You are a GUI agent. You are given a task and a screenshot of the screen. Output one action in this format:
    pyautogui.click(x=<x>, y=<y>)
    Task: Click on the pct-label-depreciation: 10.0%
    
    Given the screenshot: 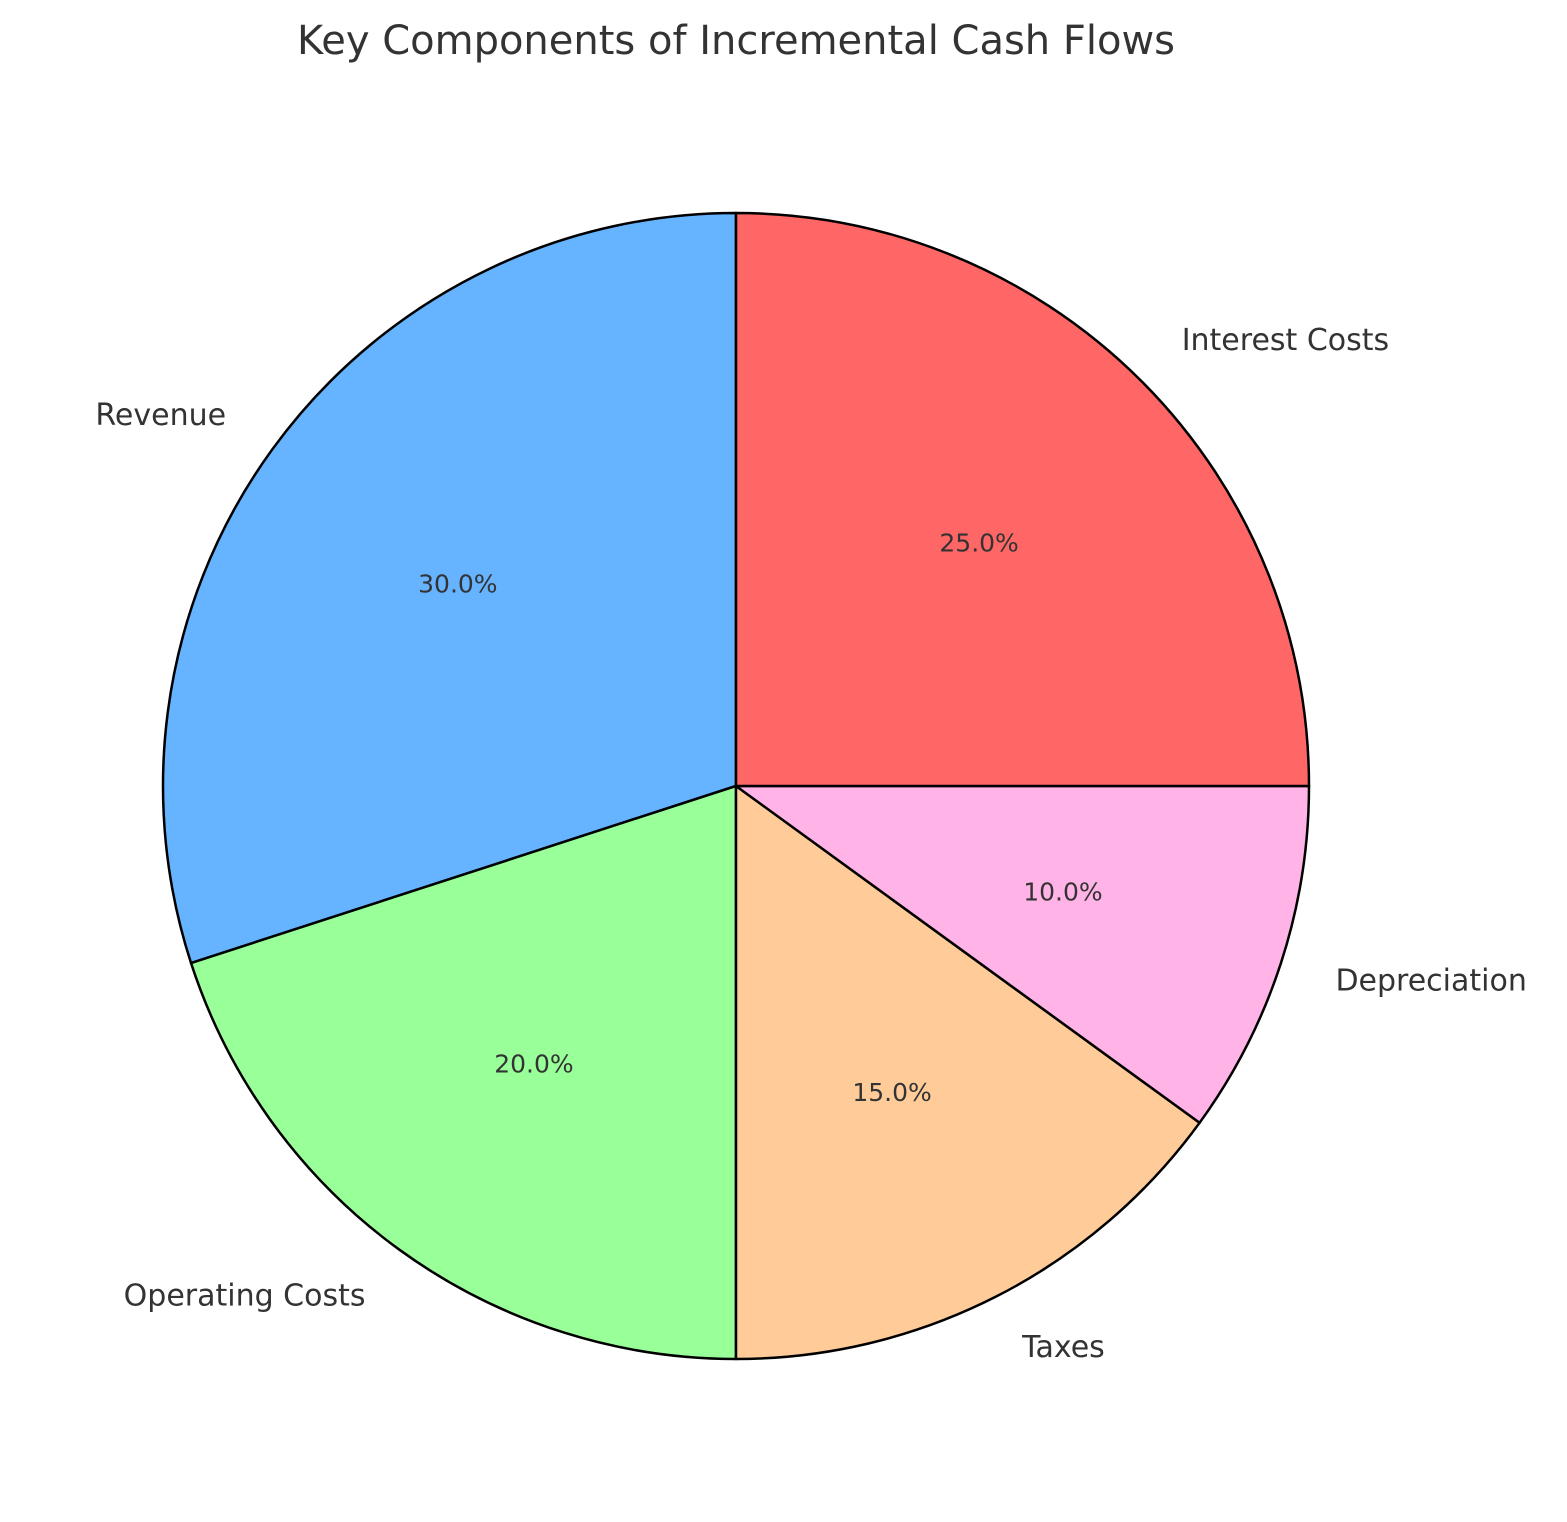 What is the action you would take?
    pyautogui.click(x=1062, y=892)
    